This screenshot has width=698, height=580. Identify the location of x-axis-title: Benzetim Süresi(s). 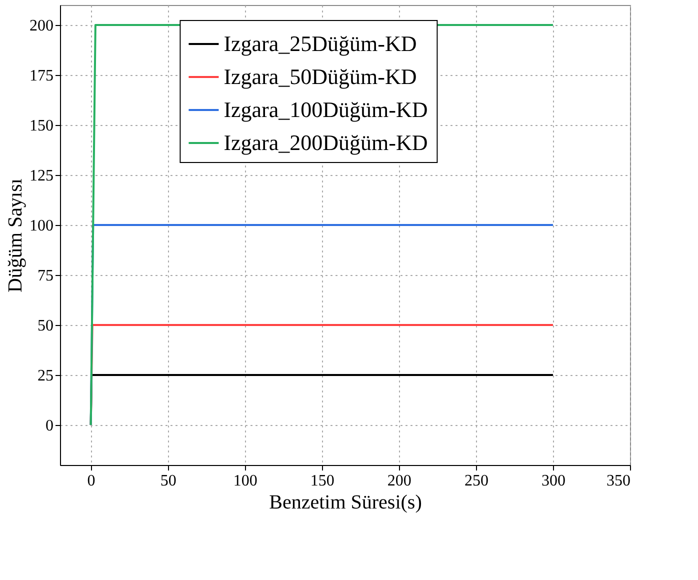
(345, 503).